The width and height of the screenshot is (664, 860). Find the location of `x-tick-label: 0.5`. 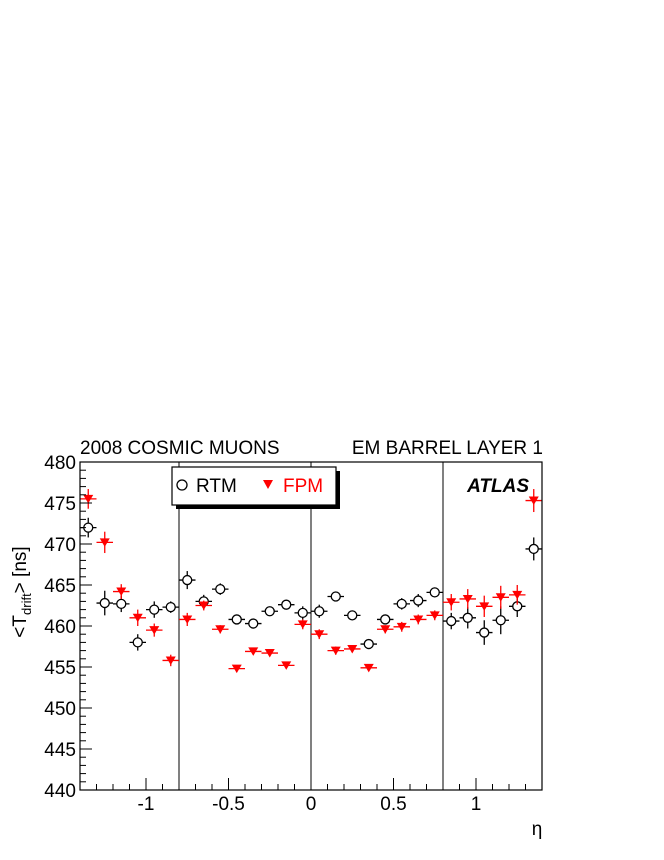

x-tick-label: 0.5 is located at coordinates (393, 804).